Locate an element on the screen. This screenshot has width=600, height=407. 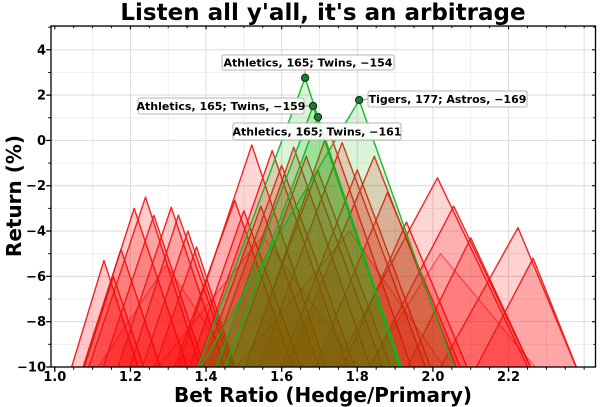
y-axis-label: Return (%) is located at coordinates (14, 196).